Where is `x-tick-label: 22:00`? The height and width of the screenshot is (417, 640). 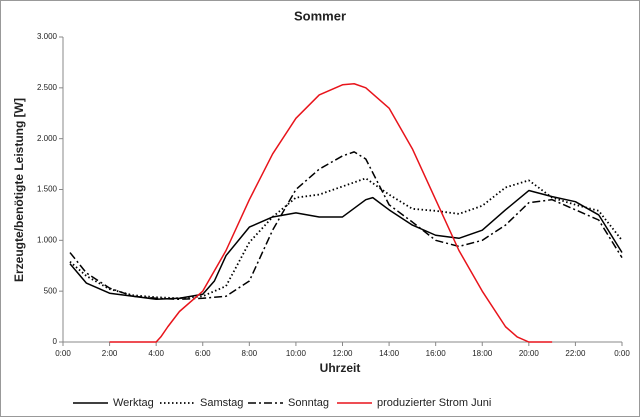
x-tick-label: 22:00 is located at coordinates (575, 353).